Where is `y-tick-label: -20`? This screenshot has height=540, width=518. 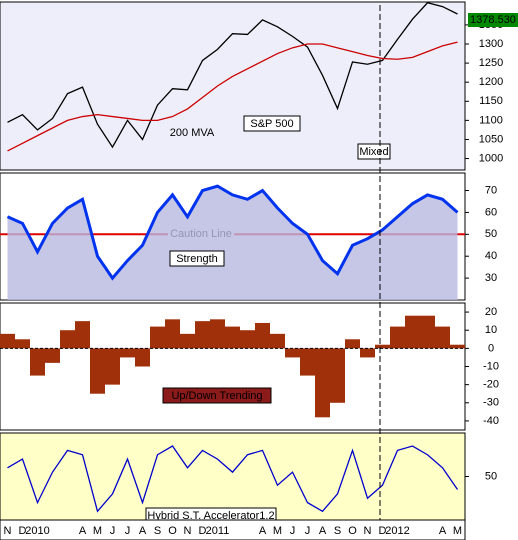 y-tick-label: -20 is located at coordinates (491, 385).